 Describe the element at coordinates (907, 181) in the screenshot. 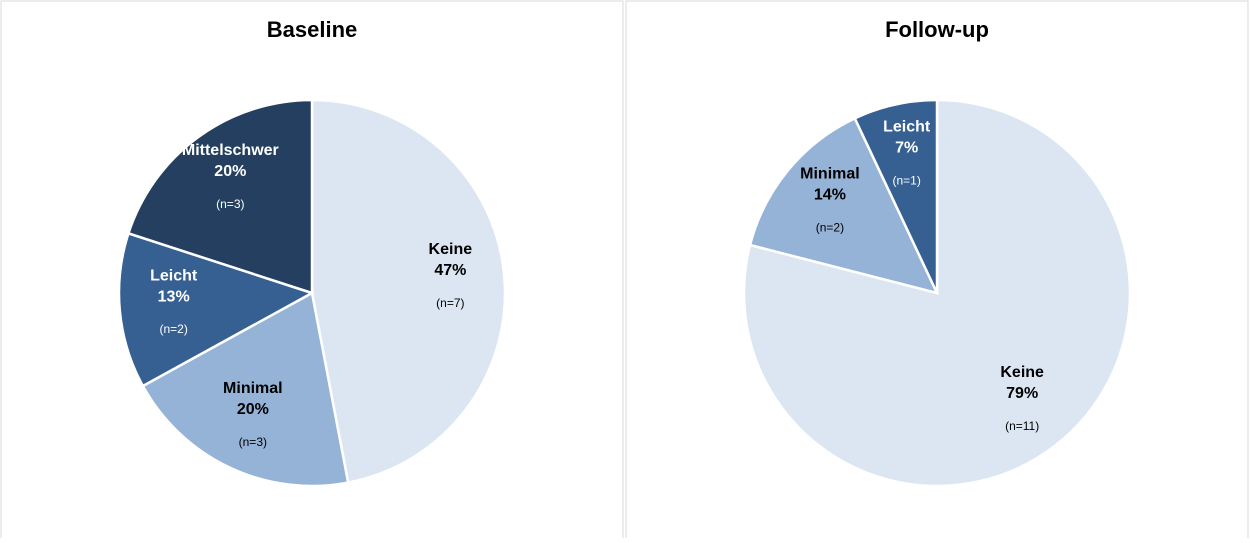

I see `count-label: (n=1)` at that location.